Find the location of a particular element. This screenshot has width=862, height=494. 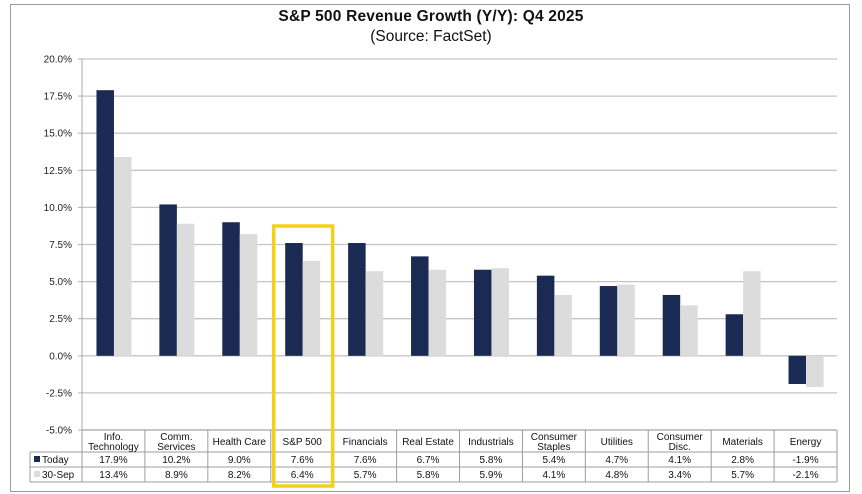

category-label: Comm. is located at coordinates (176, 437).